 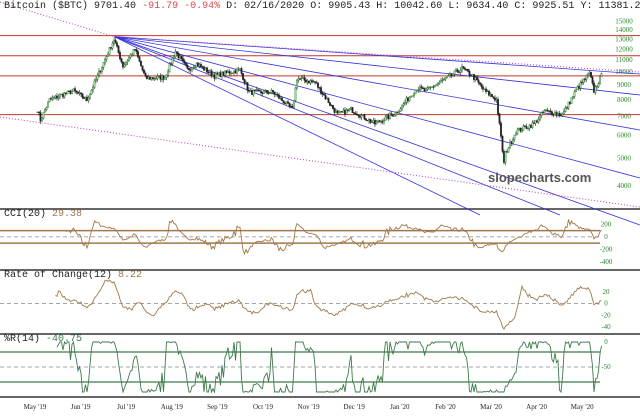 What do you see at coordinates (316, 6) in the screenshot?
I see `open-label: O:` at bounding box center [316, 6].